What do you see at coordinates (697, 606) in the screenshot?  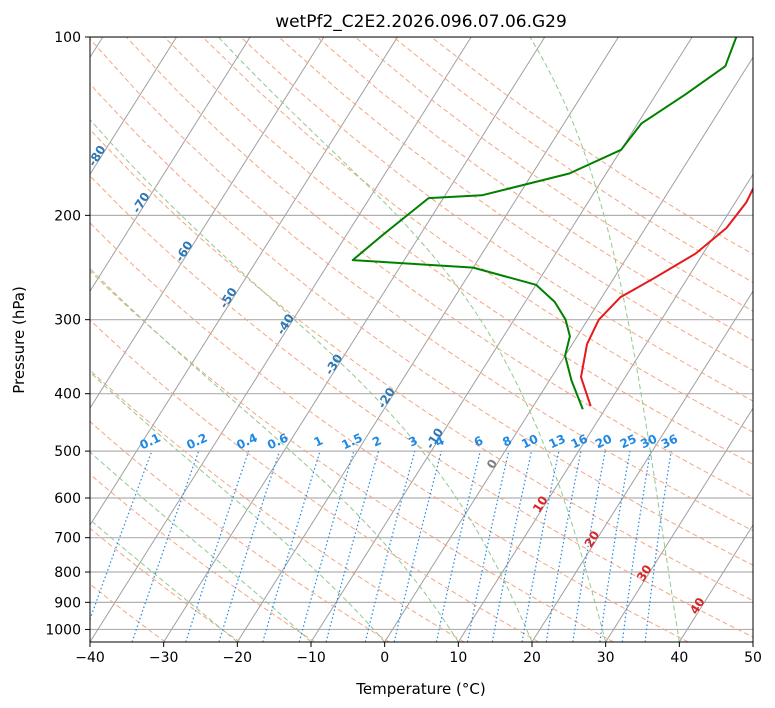 I see `warm-isotherm-label: 40` at bounding box center [697, 606].